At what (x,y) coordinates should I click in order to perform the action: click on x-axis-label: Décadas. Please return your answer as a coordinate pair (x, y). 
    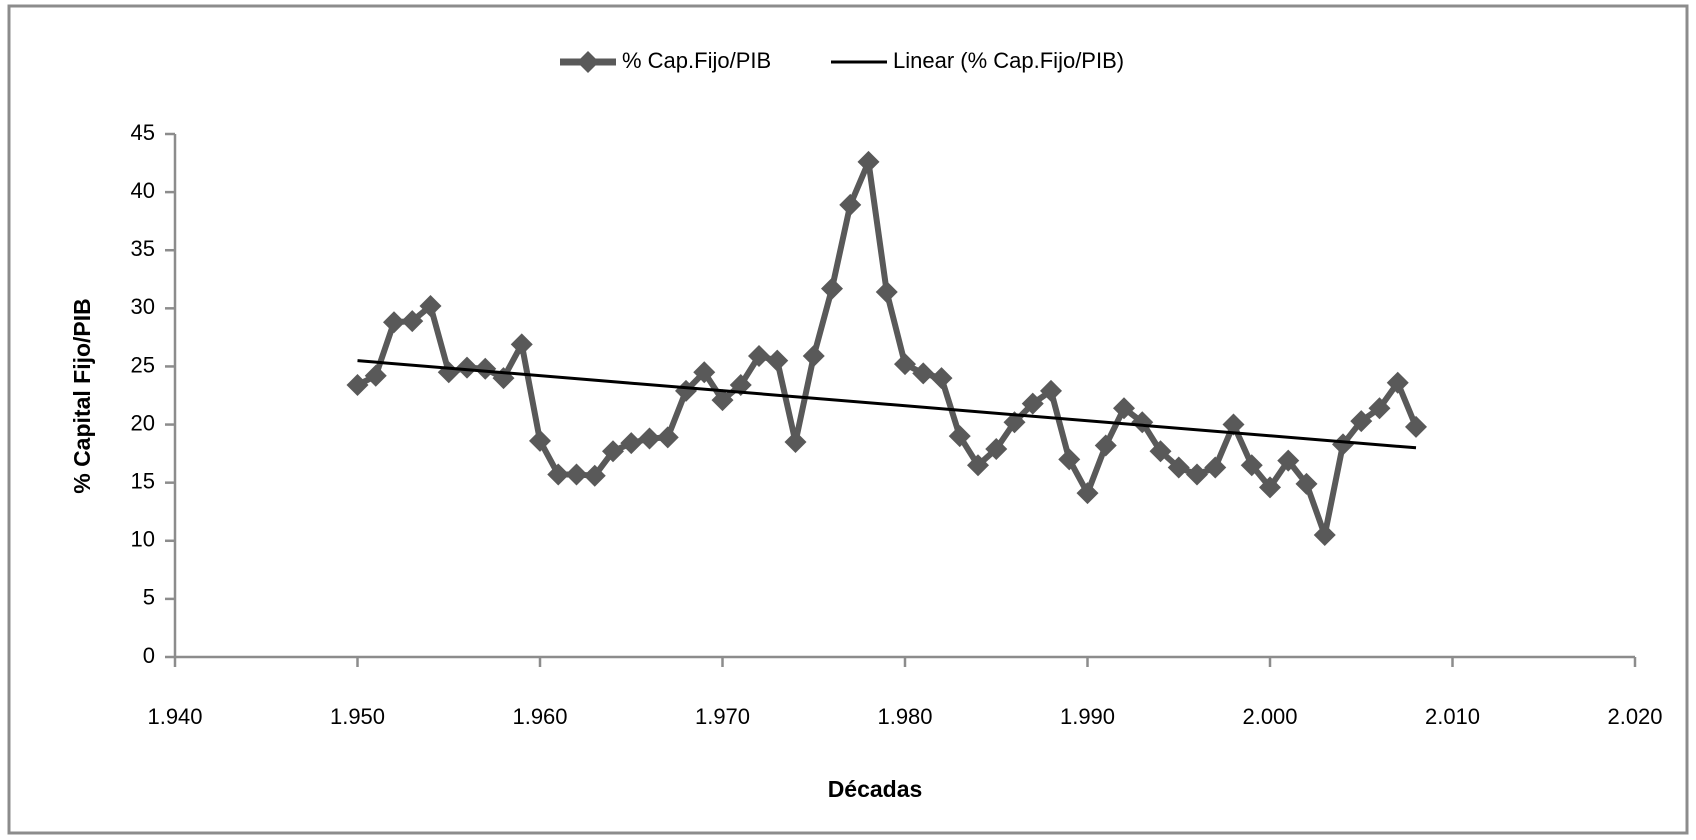
    Looking at the image, I should click on (875, 789).